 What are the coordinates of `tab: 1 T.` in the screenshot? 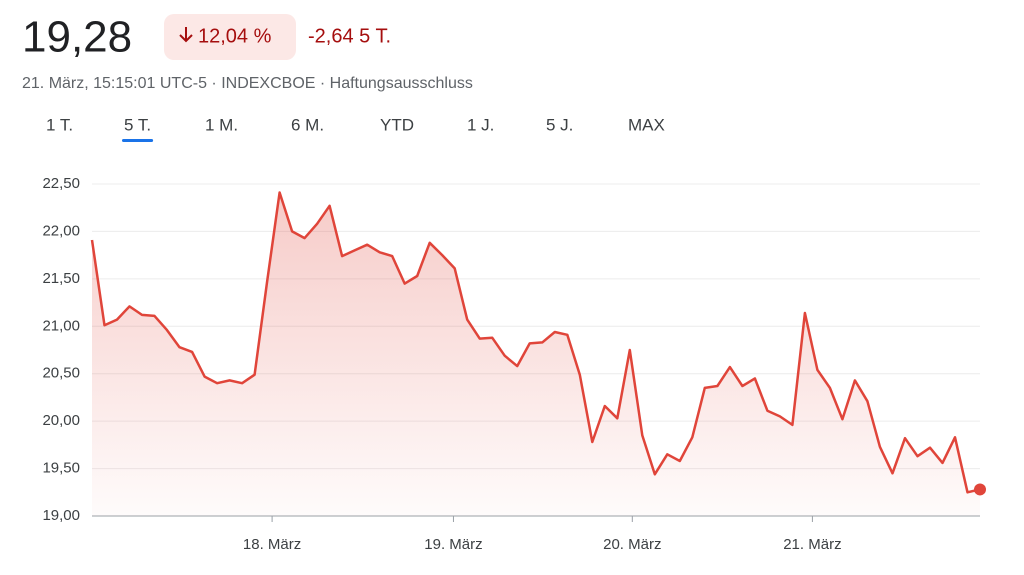 It's located at (59, 124).